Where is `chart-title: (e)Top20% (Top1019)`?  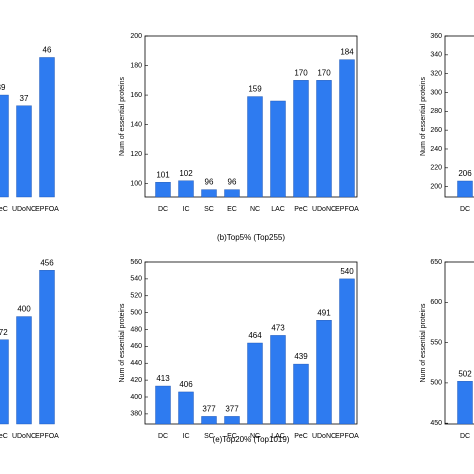
chart-title: (e)Top20% (Top1019) is located at coordinates (251, 439).